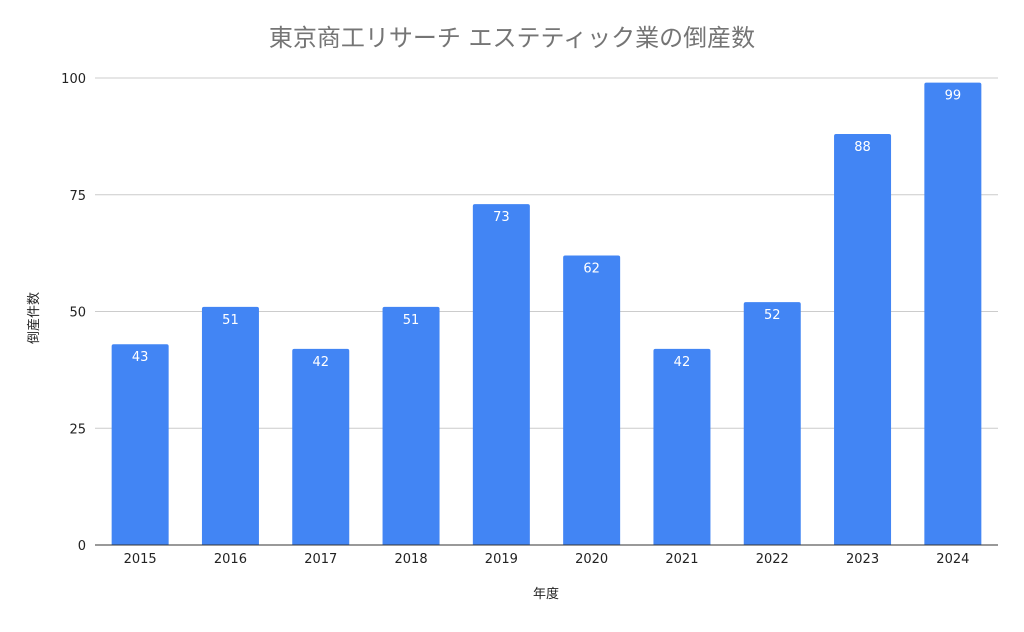  Describe the element at coordinates (862, 147) in the screenshot. I see `bar-value-label: 88` at that location.